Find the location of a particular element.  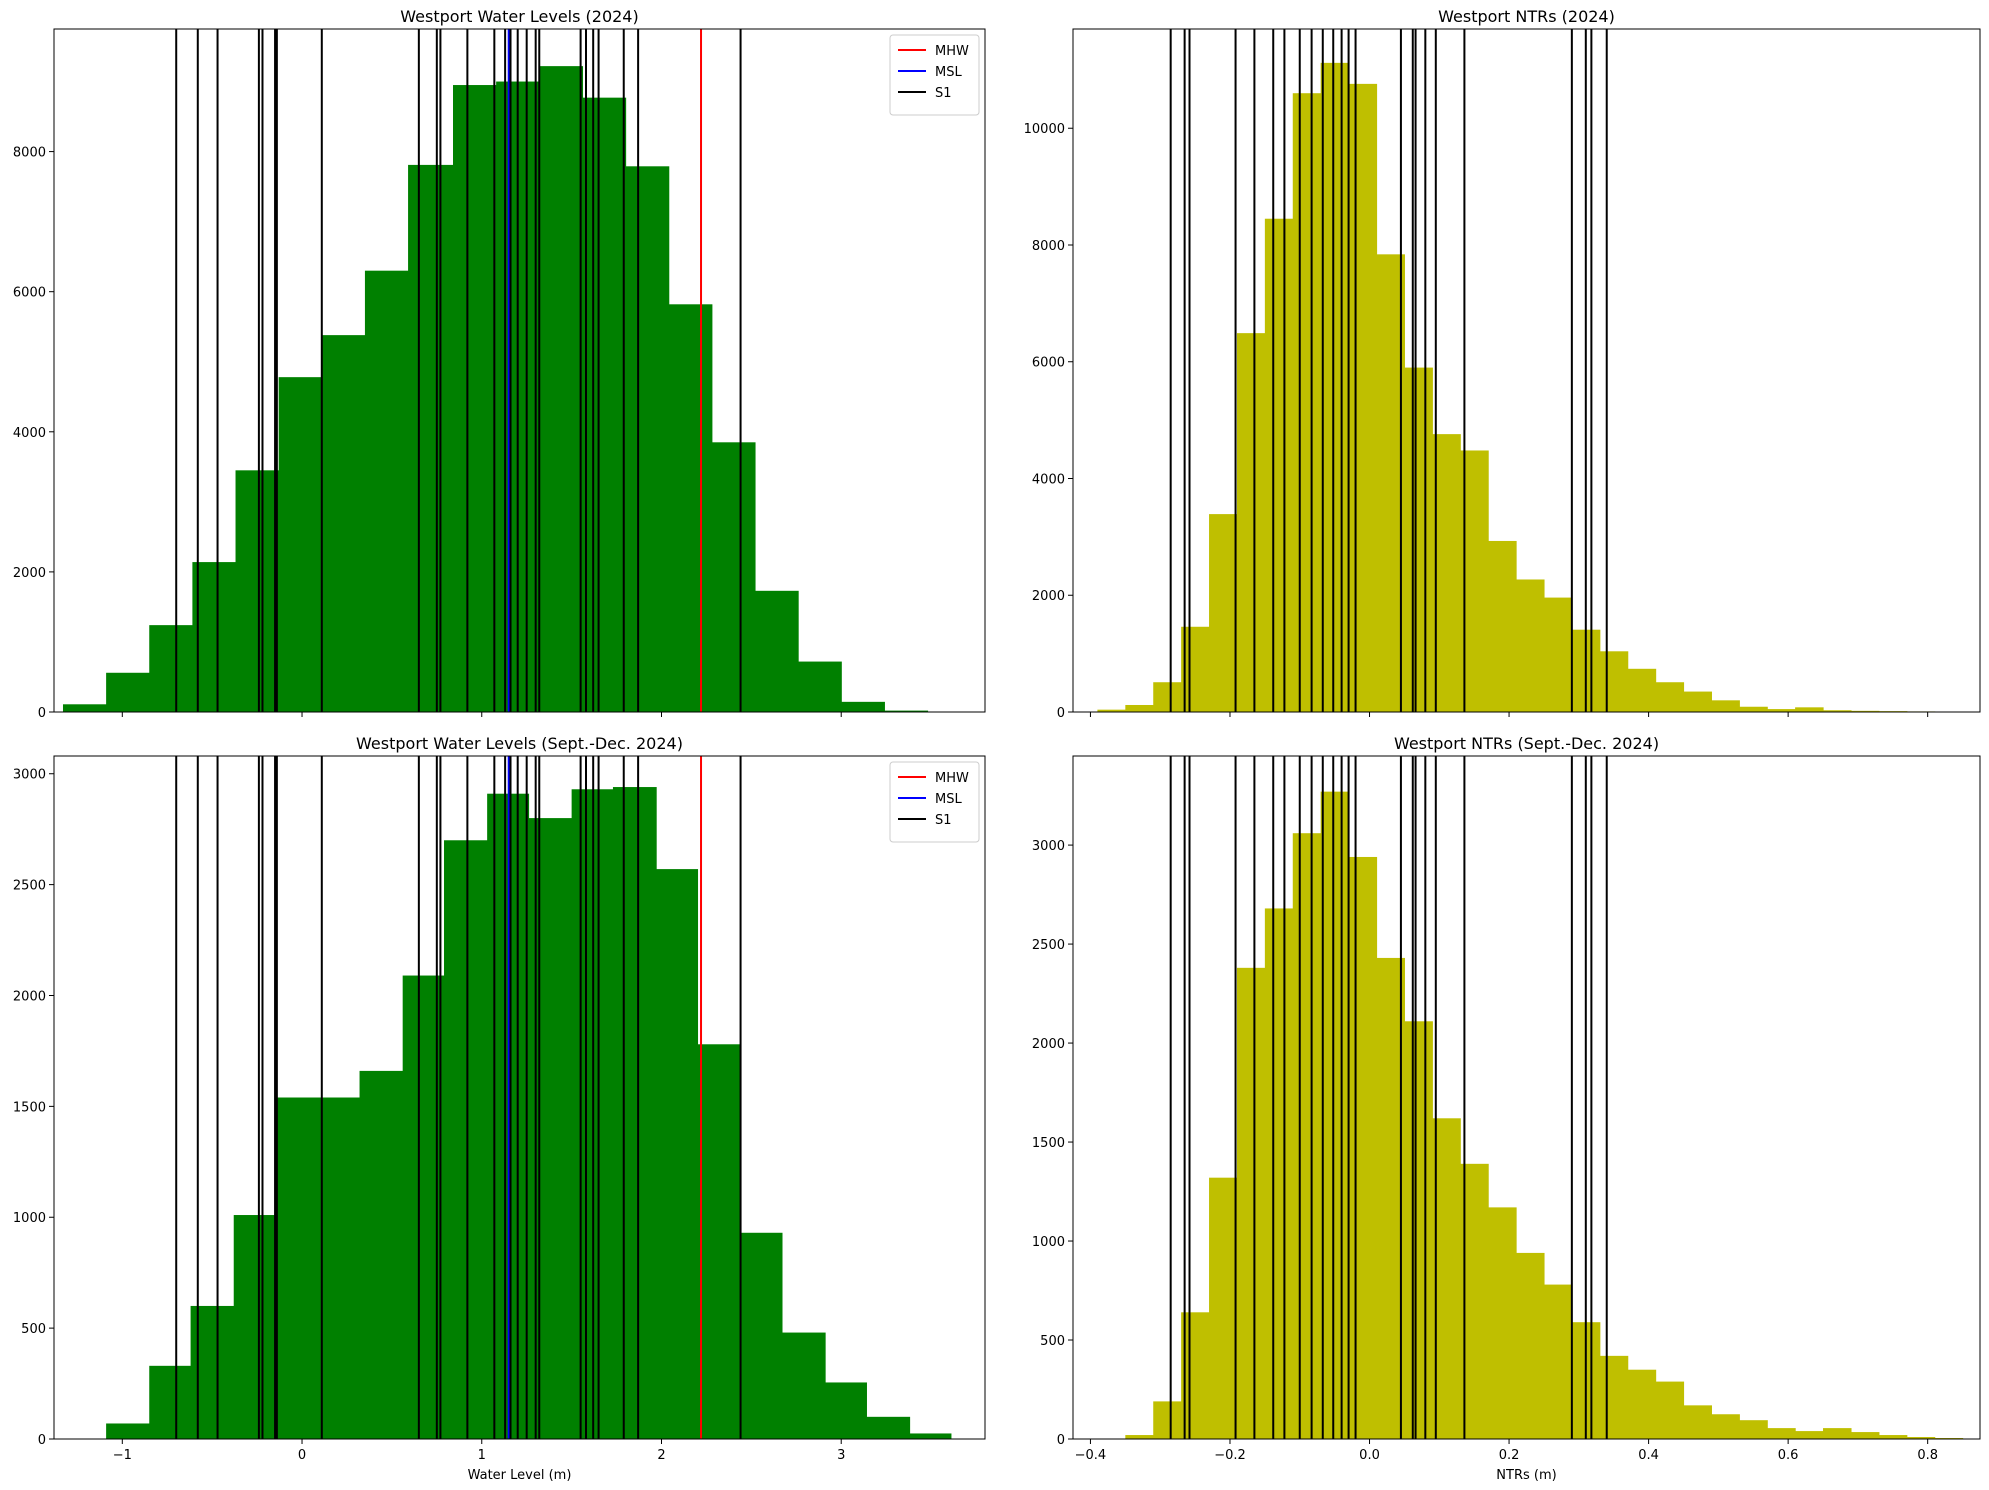

x-tick-label: −1 is located at coordinates (122, 1455).